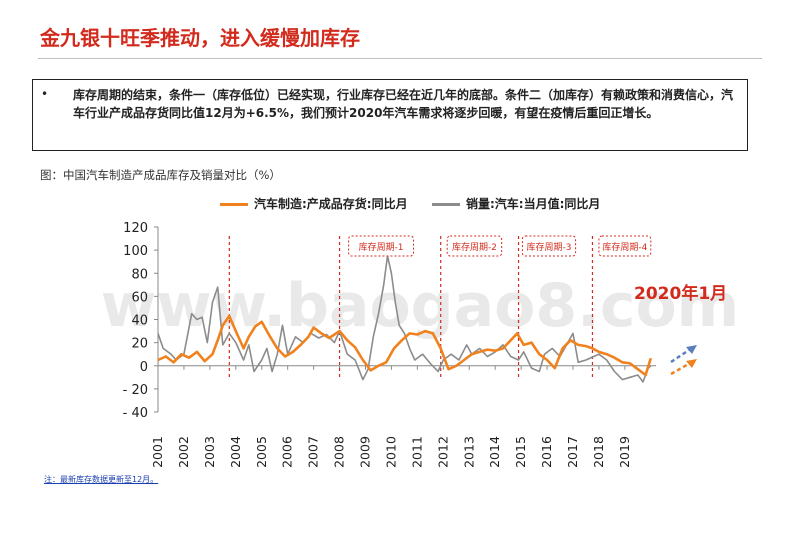 Image resolution: width=800 pixels, height=533 pixels. I want to click on cycle-labels: 库存周期-1 库存周期-2 库存周期-3 库存周期-4, so click(500, 246).